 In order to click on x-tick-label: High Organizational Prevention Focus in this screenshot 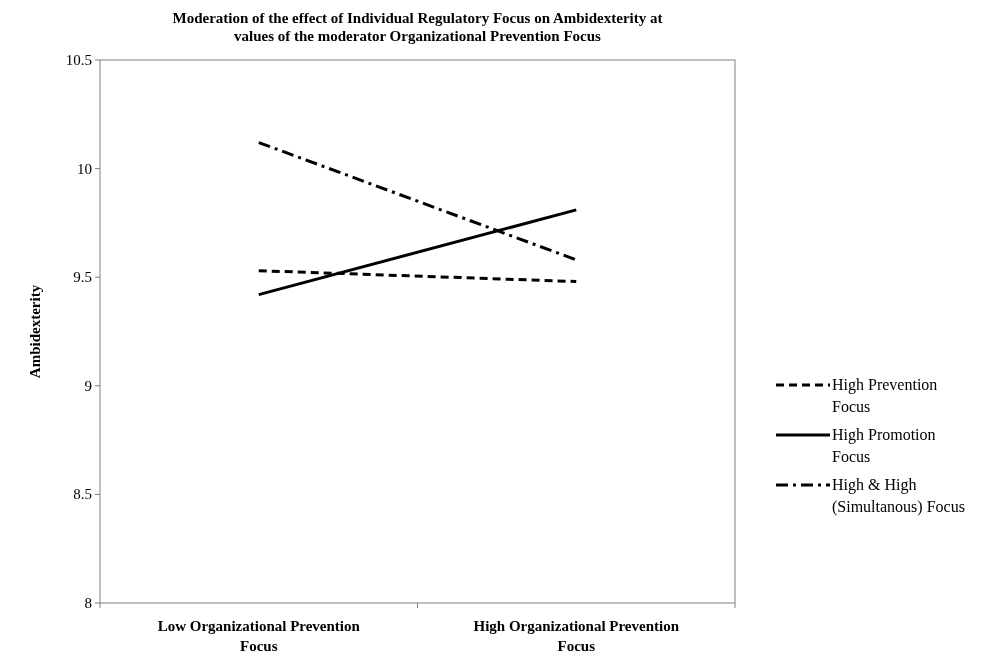, I will do `click(576, 636)`.